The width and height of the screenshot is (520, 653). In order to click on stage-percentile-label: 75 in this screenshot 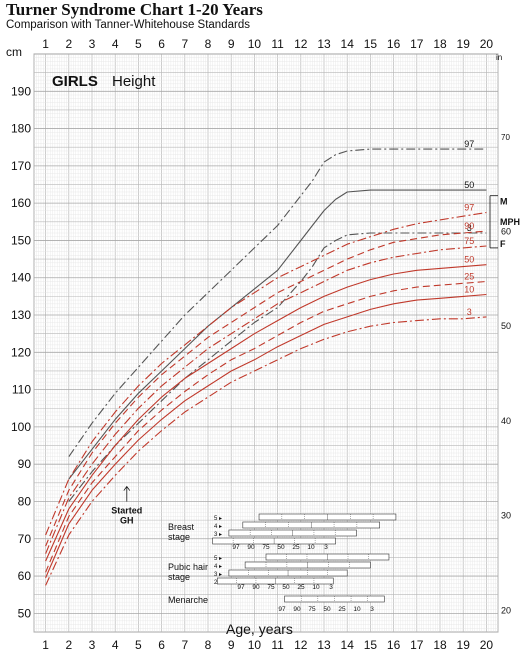, I will do `click(266, 547)`.